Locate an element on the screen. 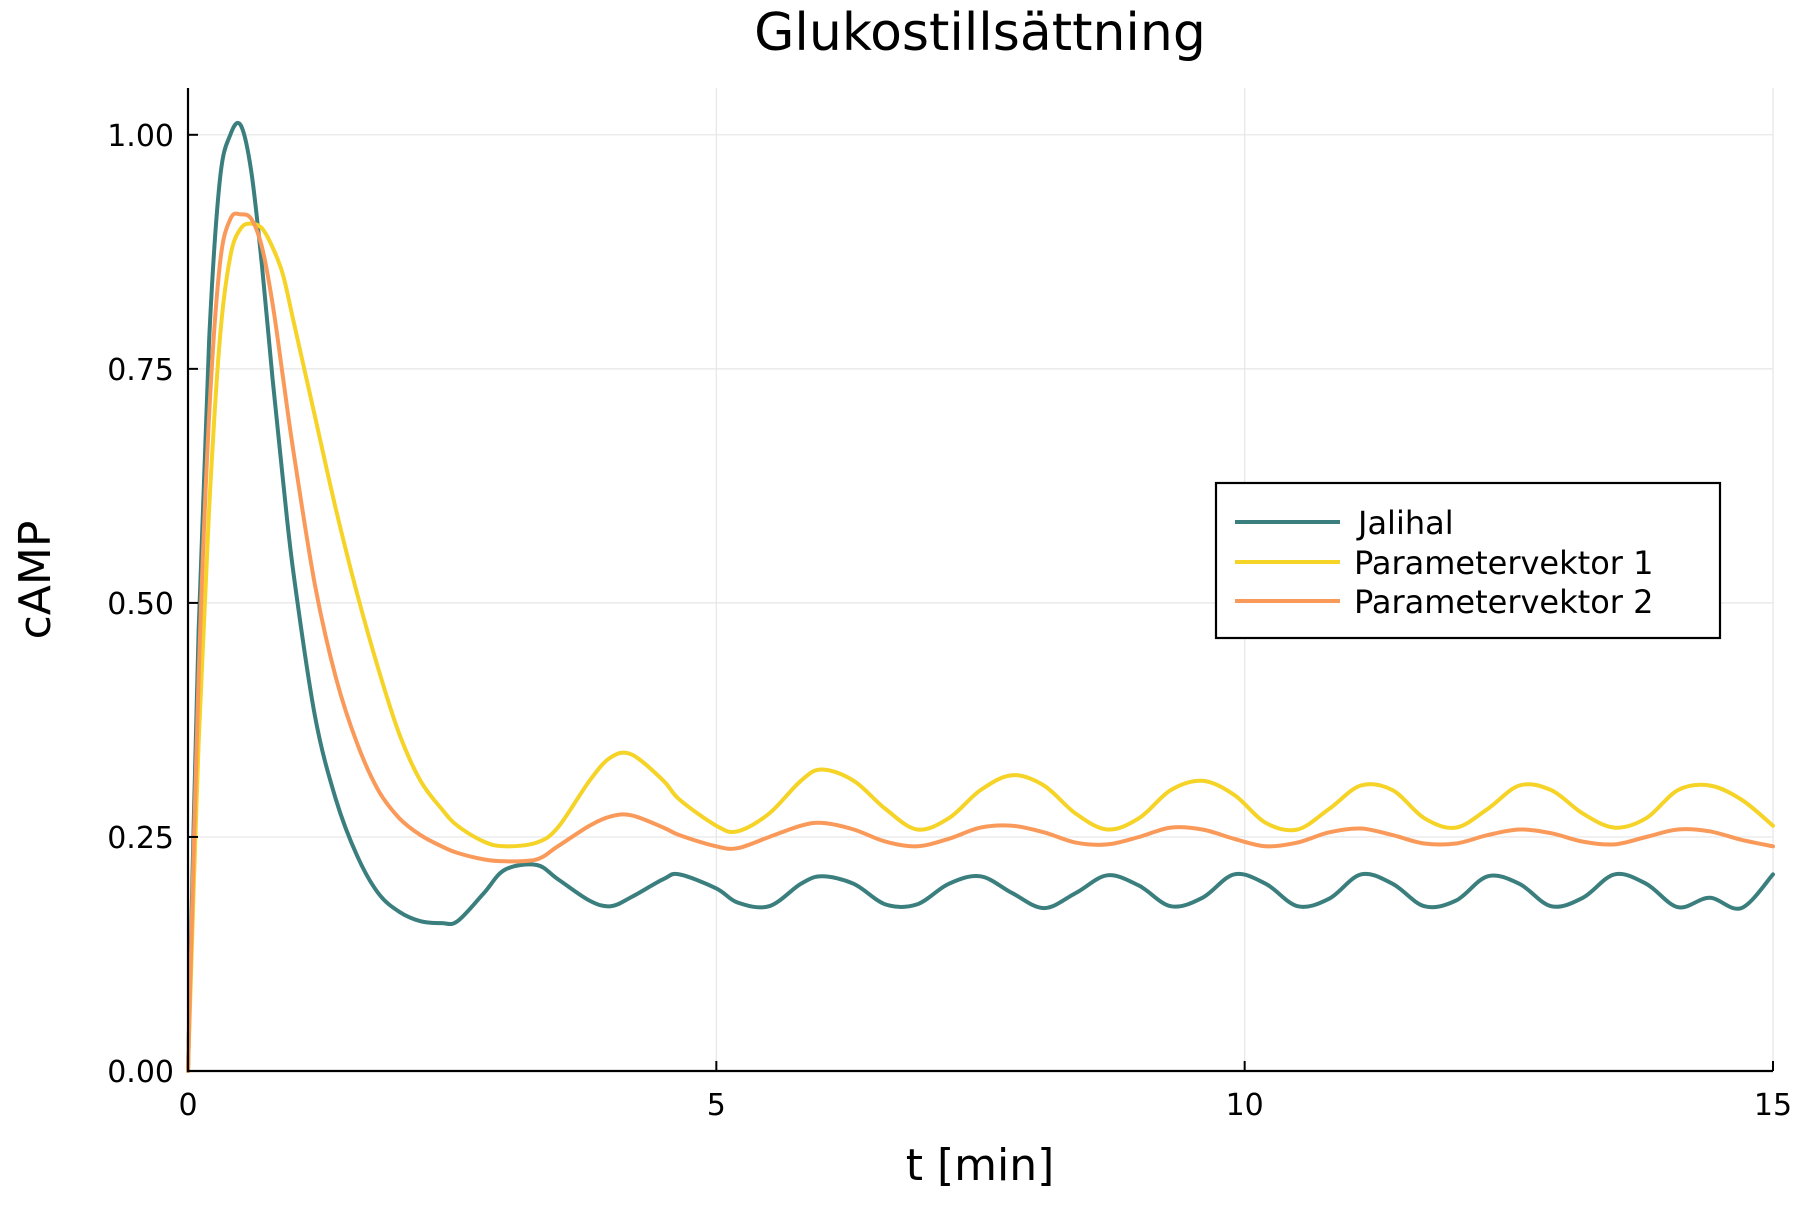 This screenshot has width=1800, height=1205. y-tick-label-3: 0.75 is located at coordinates (140, 370).